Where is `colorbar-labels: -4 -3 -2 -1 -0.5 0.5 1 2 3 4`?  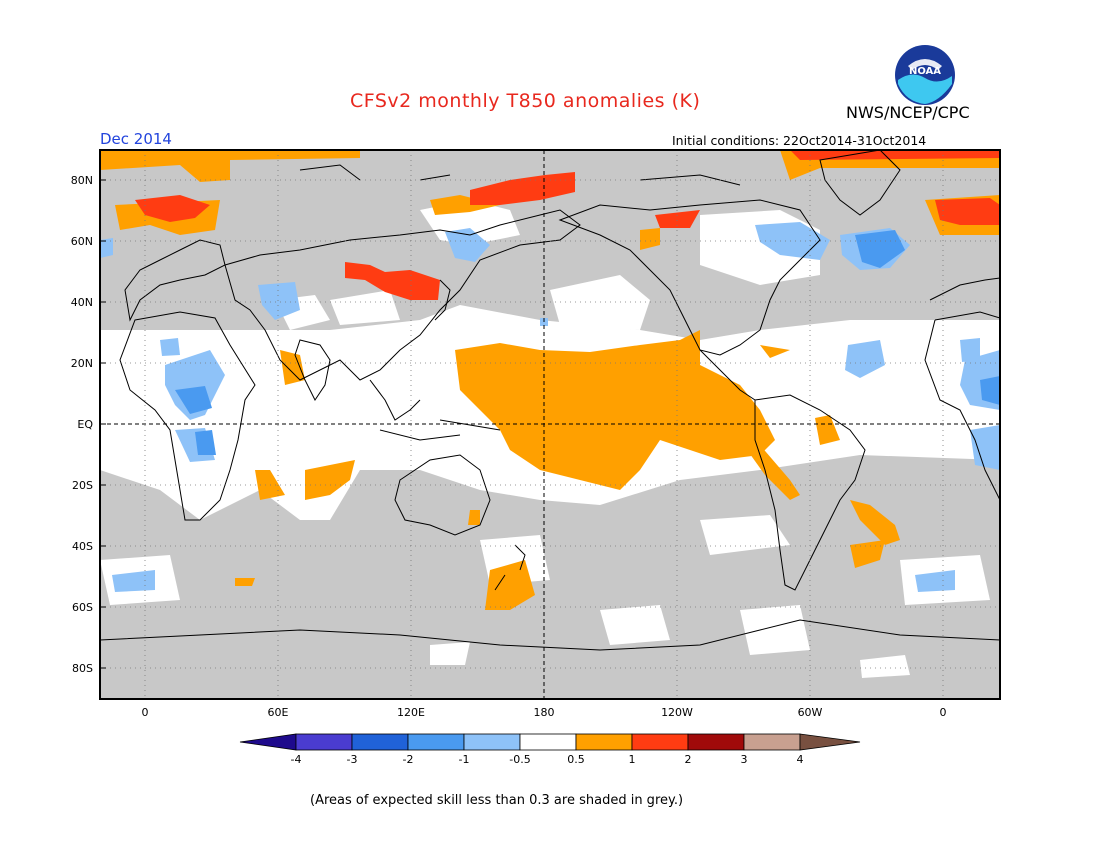 colorbar-labels: -4 -3 -2 -1 -0.5 0.5 1 2 3 4 is located at coordinates (547, 759).